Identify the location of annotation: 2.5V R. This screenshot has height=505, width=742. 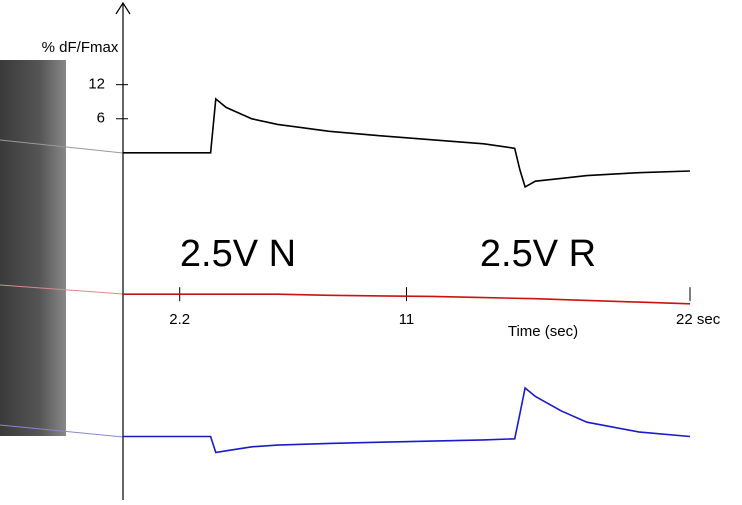
(538, 254).